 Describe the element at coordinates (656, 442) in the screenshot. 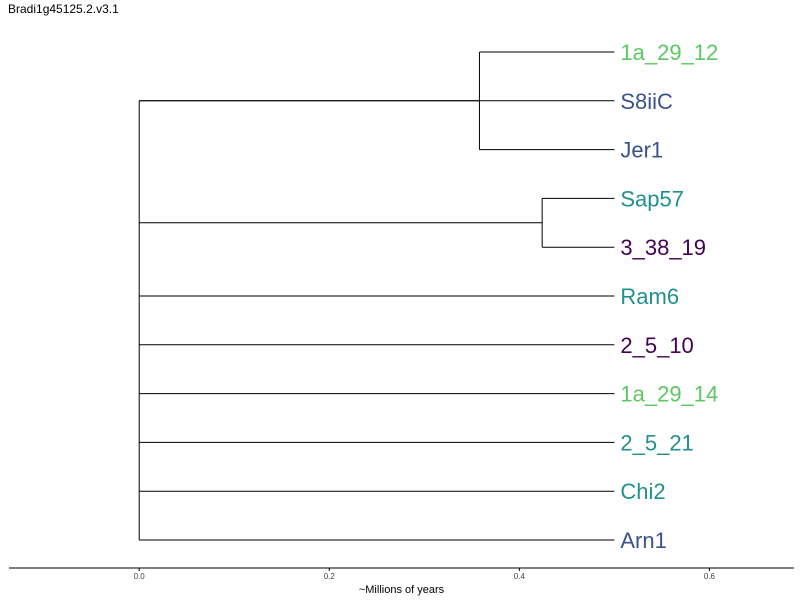

I see `leaf-label: 2_5_21` at that location.